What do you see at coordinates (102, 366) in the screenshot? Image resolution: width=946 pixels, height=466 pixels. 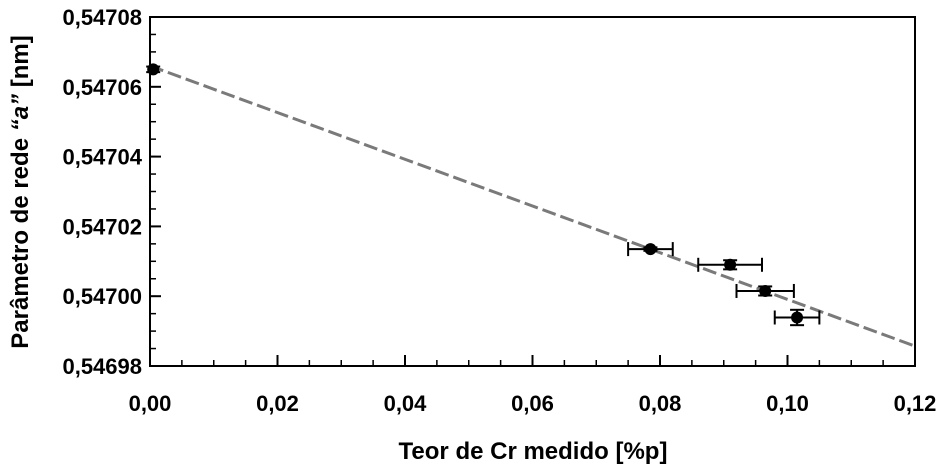 I see `y-tick-label: 0,54698` at bounding box center [102, 366].